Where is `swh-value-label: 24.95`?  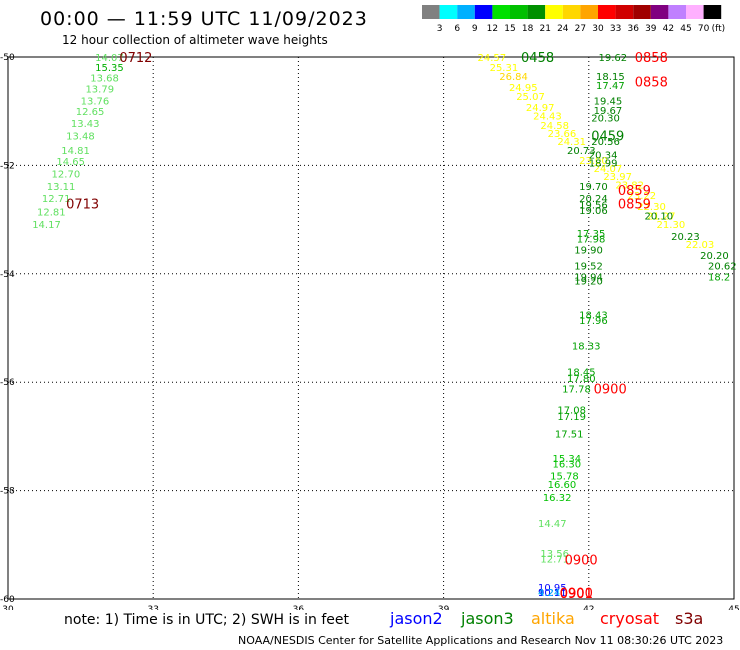
swh-value-label: 24.95 is located at coordinates (523, 88).